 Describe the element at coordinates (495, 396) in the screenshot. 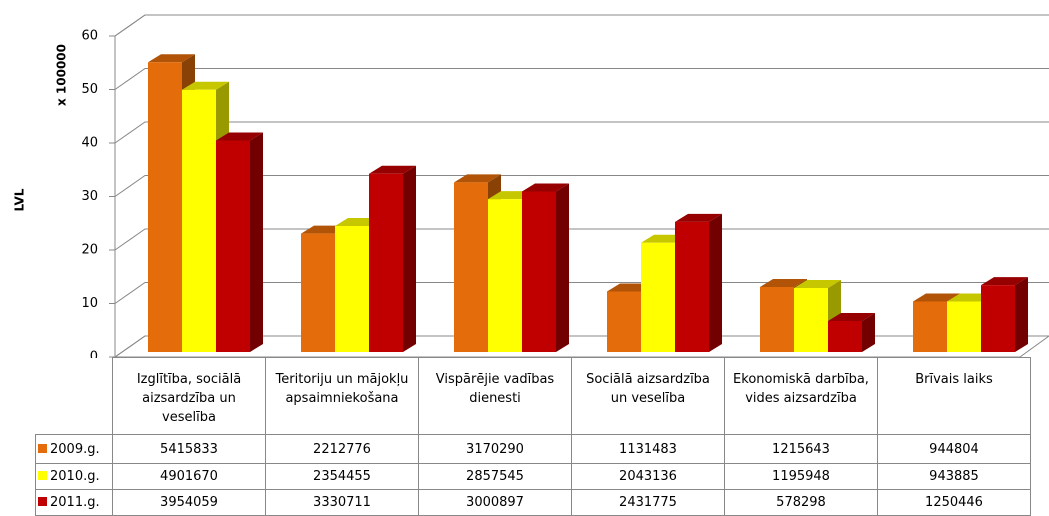

I see `category-label: Vispārējie vadības dienesti` at that location.